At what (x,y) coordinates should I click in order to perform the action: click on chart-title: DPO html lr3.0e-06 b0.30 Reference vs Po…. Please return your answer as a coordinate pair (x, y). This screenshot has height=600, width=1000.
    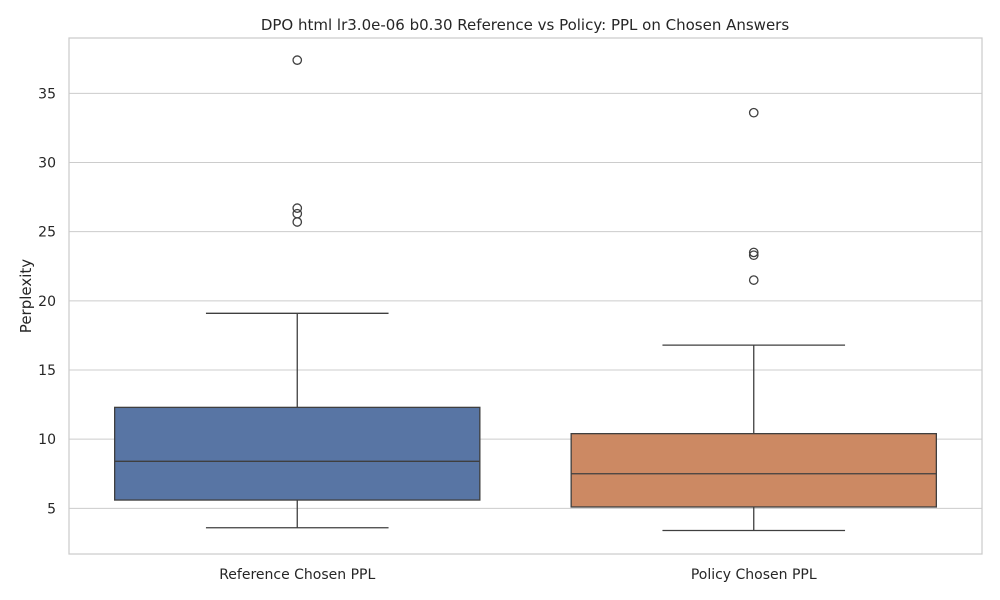
    Looking at the image, I should click on (525, 25).